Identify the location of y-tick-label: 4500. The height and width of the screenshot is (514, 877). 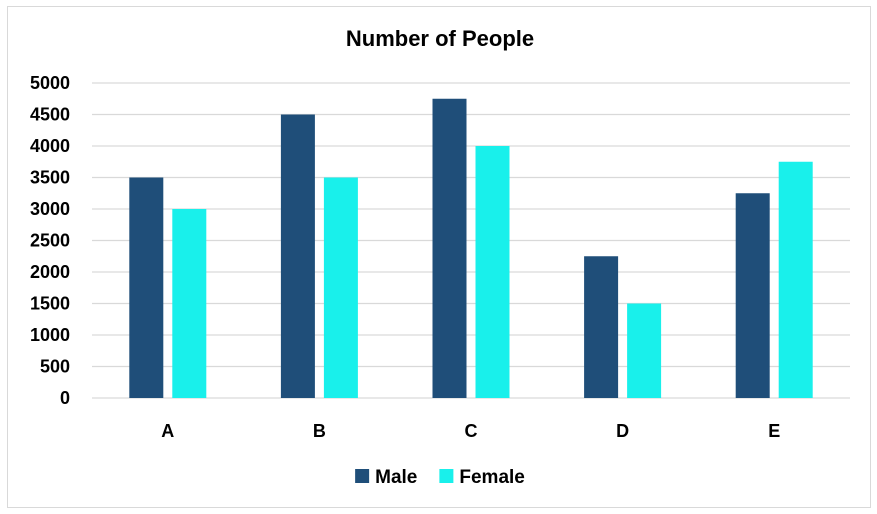
(50, 115).